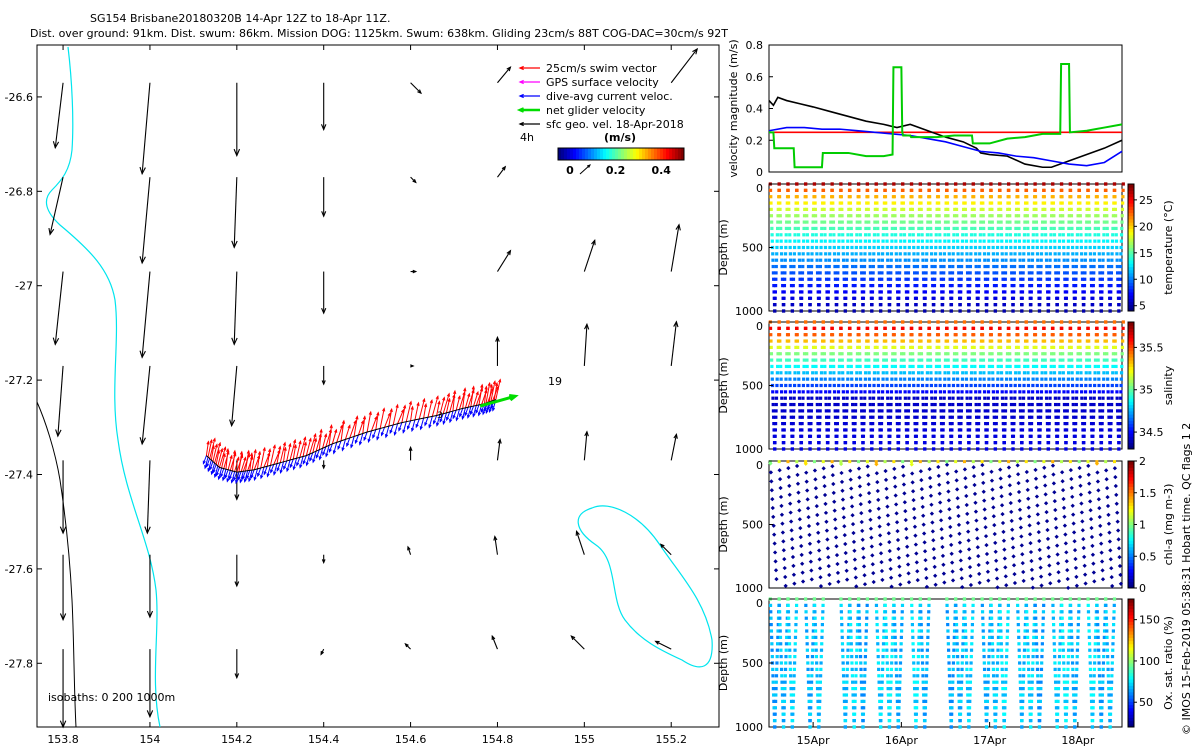  I want to click on glider-track-line, so click(351, 436).